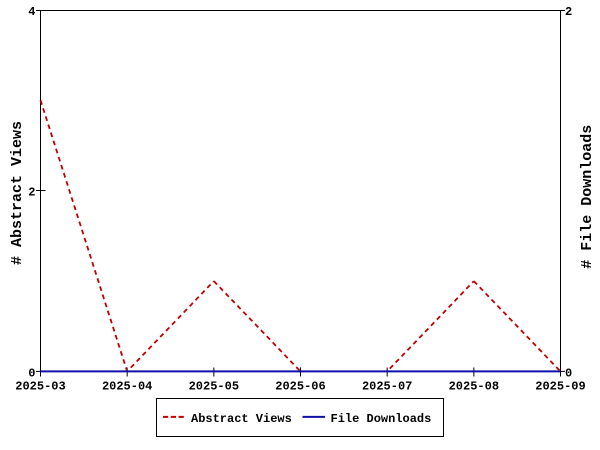  Describe the element at coordinates (387, 387) in the screenshot. I see `svg-text: 2025-07` at that location.